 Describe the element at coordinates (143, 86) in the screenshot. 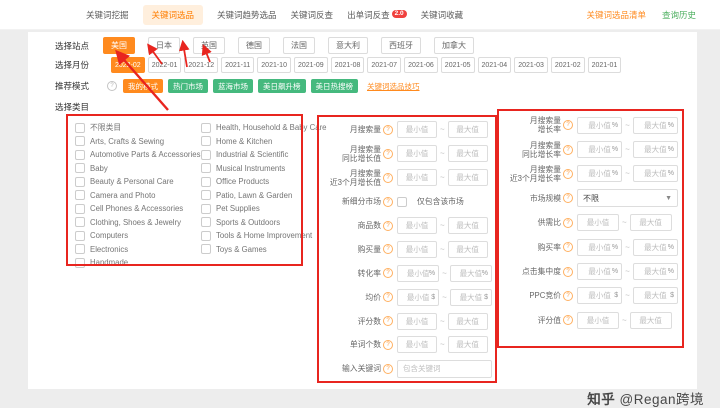

I see `mode-option-1: 我的模式` at that location.